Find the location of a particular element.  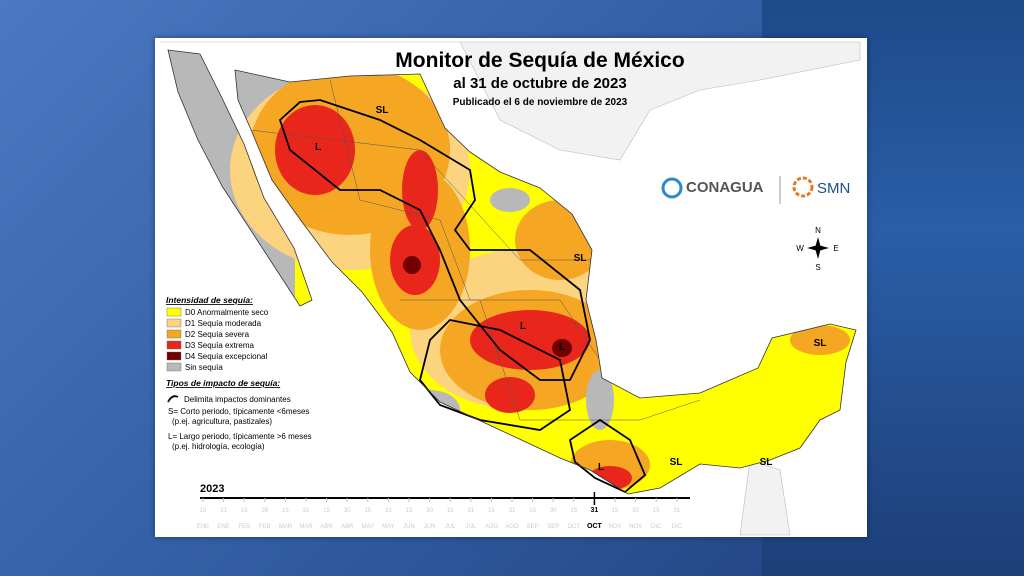

legend-label: D1 Sequía moderada is located at coordinates (223, 323).